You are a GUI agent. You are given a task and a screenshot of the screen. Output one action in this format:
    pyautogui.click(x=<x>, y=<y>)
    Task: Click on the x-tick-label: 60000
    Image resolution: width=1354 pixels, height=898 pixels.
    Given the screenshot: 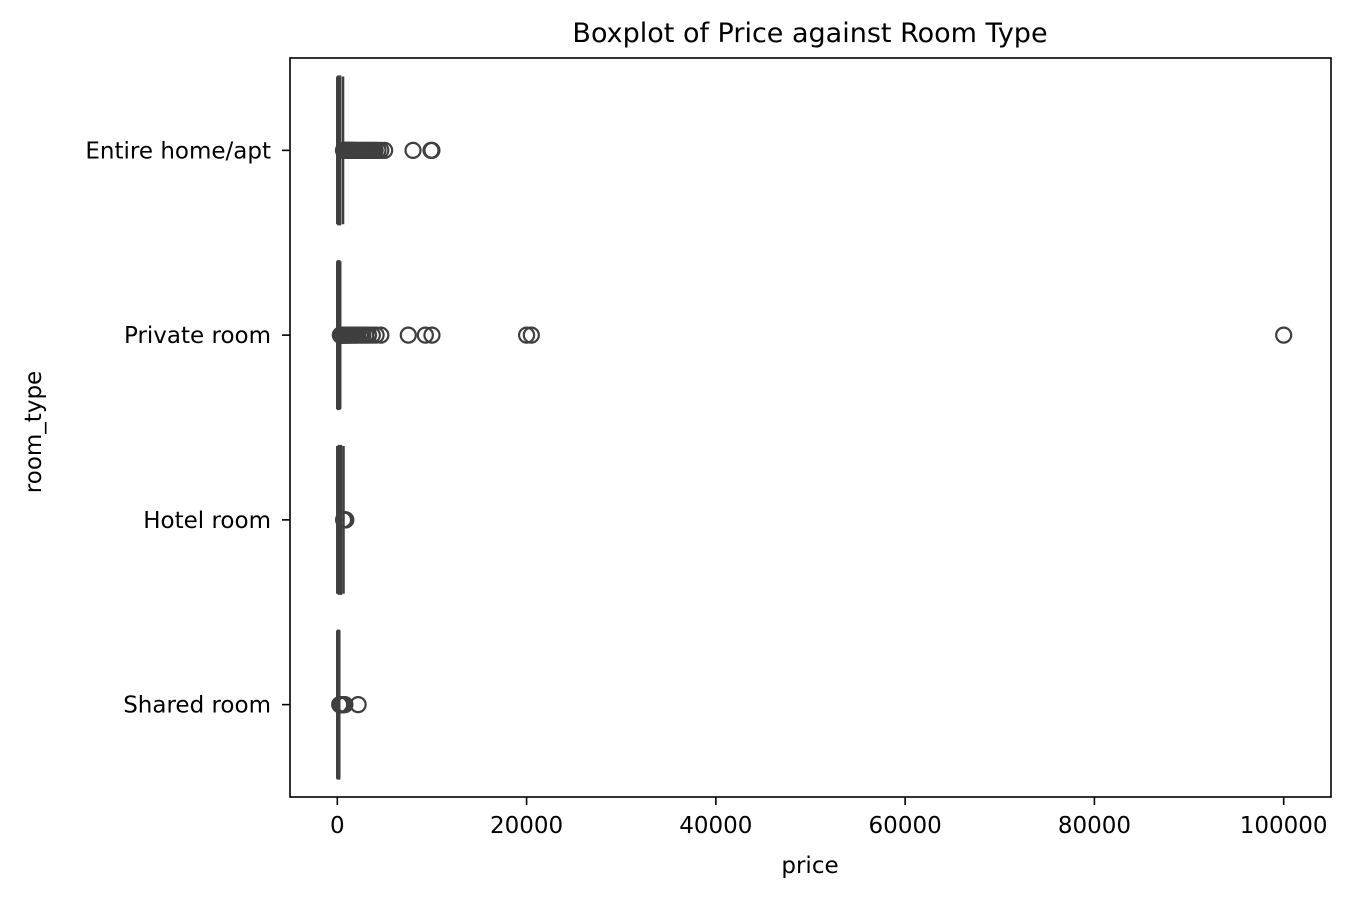 What is the action you would take?
    pyautogui.click(x=905, y=826)
    